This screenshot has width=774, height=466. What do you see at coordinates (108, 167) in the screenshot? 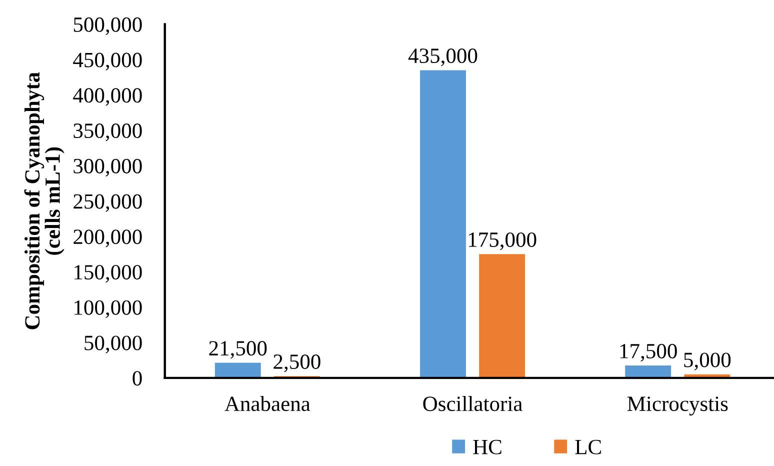
I see `y-tick-label: 300,000` at bounding box center [108, 167].